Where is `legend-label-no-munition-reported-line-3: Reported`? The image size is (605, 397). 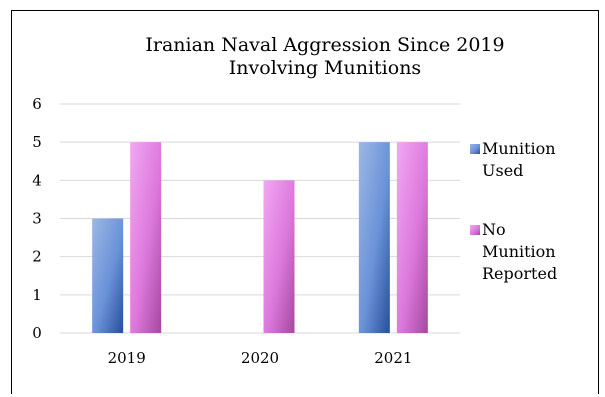
legend-label-no-munition-reported-line-3: Reported is located at coordinates (519, 273).